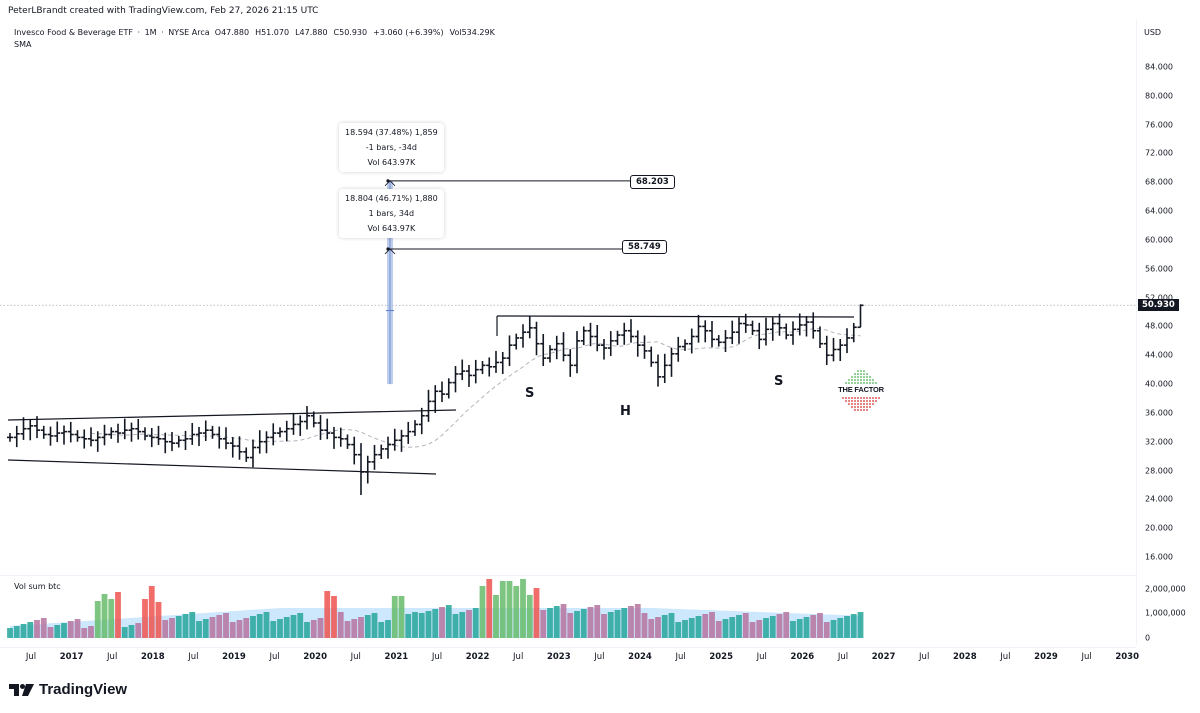  I want to click on close-value: C50.930, so click(350, 32).